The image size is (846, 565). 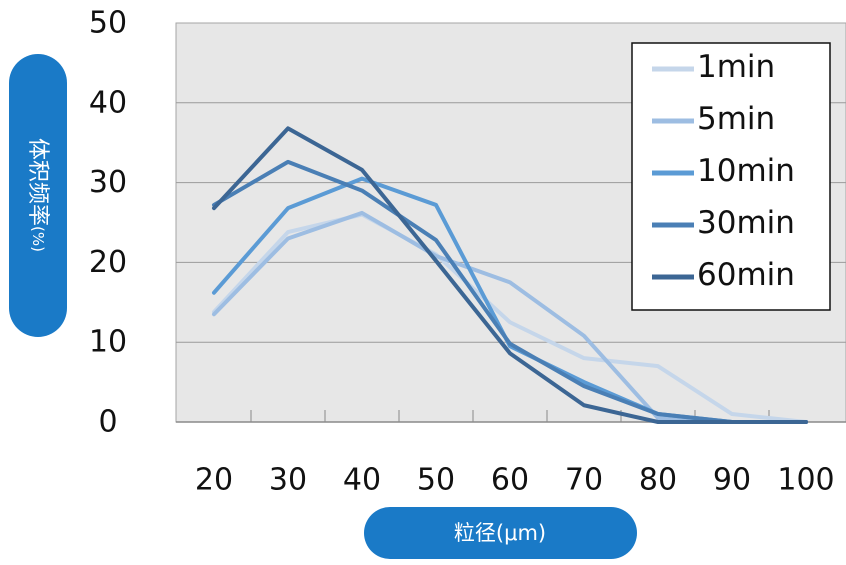 I want to click on y-axis-label-text: 体积频率(%), so click(x=38, y=195).